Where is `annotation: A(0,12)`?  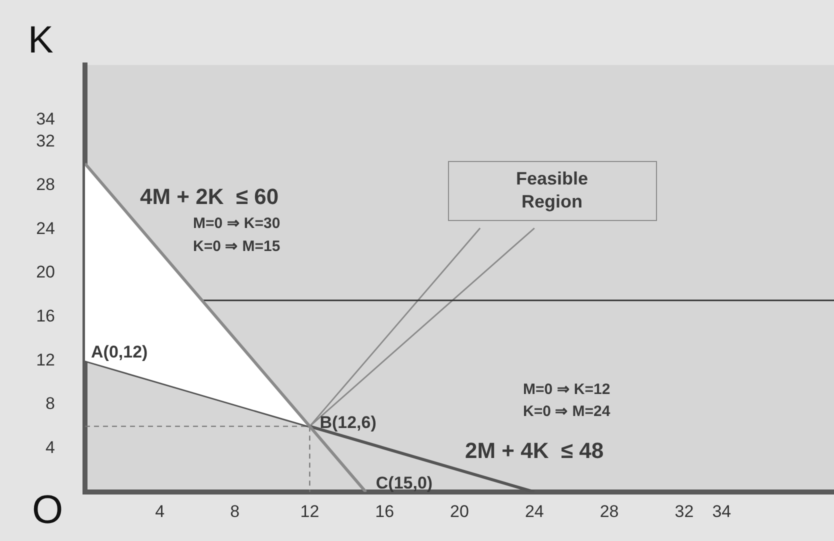
annotation: A(0,12) is located at coordinates (119, 352).